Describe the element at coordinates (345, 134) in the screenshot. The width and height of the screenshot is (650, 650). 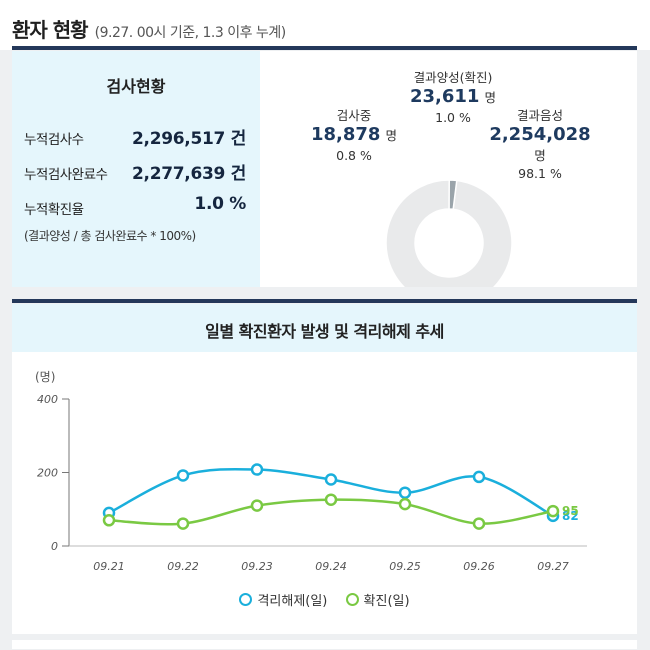
I see `pending-value: 18,878` at that location.